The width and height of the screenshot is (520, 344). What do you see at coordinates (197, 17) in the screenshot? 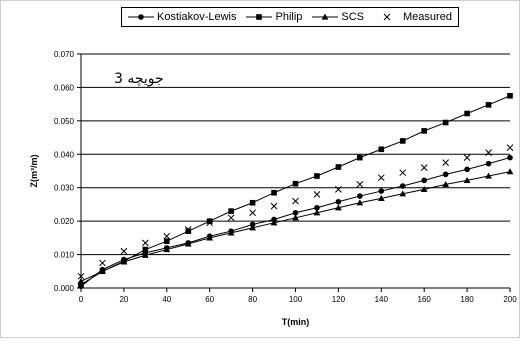
I see `legend-label: Kostiakov-Lewis` at bounding box center [197, 17].